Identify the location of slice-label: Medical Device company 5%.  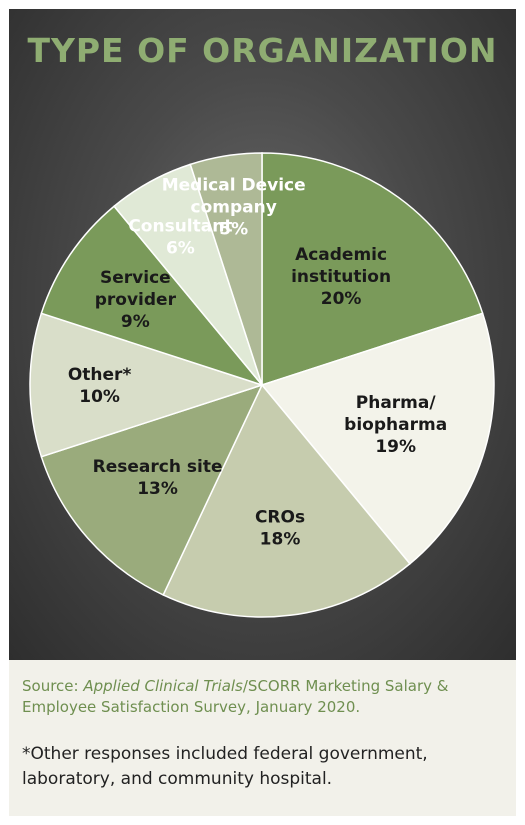
(234, 207).